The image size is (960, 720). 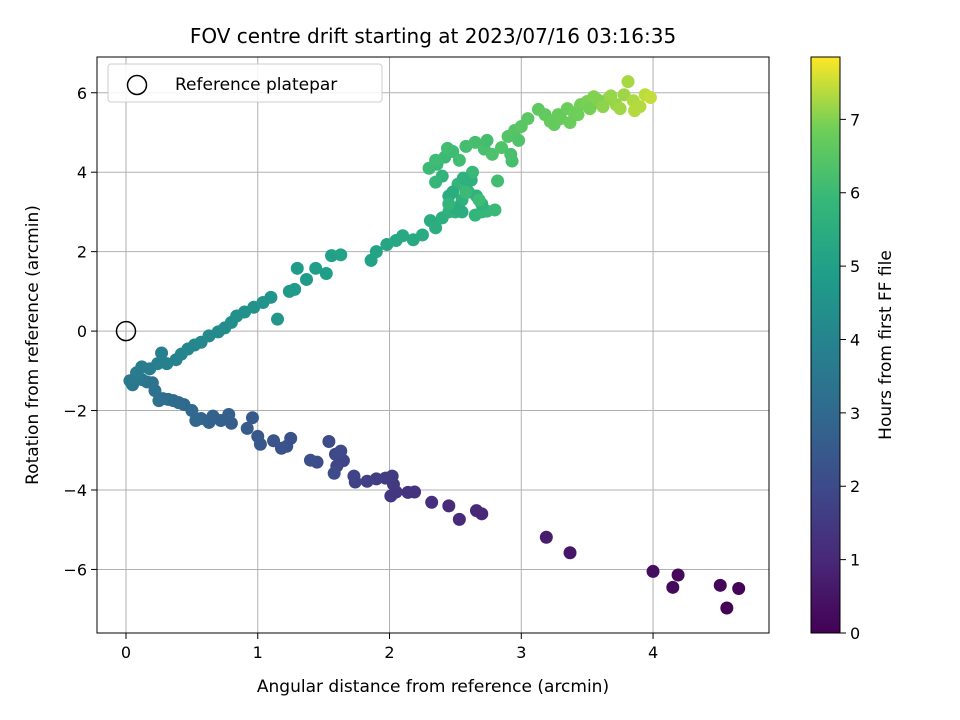 I want to click on x-axis-ticks: 0 1 2 3 4, so click(x=389, y=647).